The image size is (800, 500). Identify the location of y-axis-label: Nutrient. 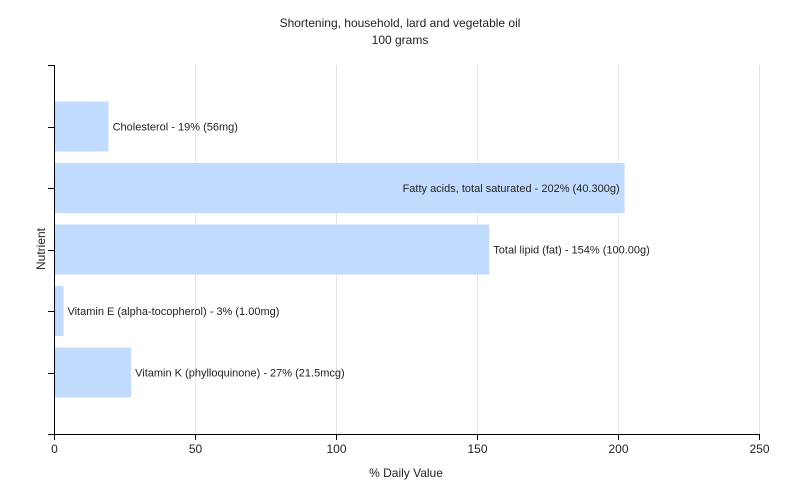
(41, 248).